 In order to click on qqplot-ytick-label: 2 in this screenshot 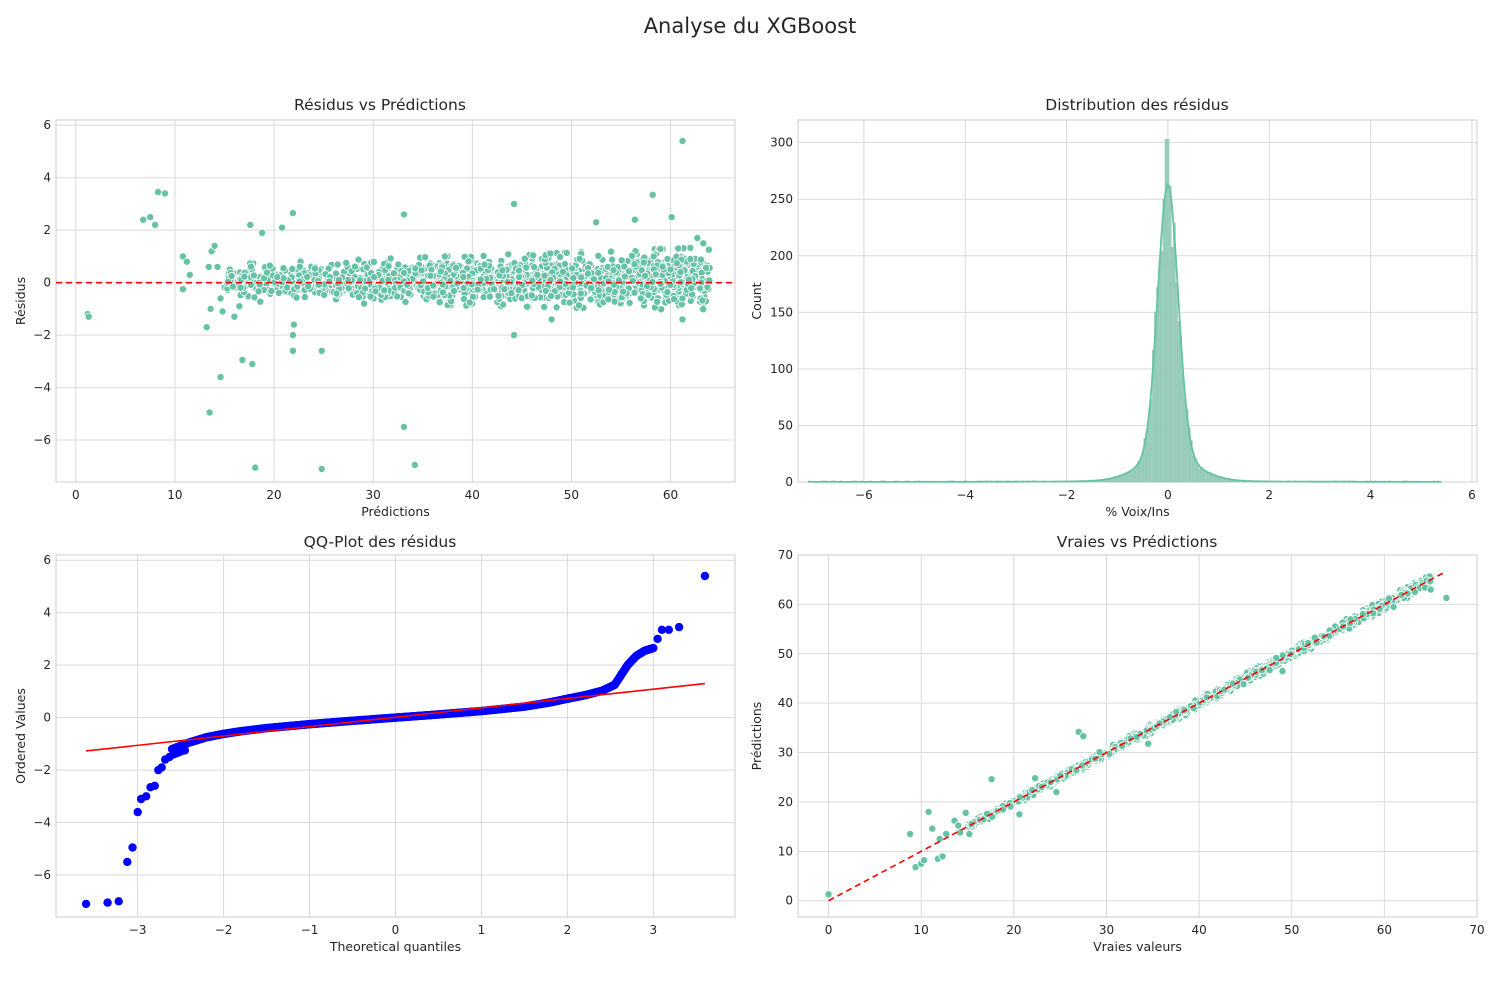, I will do `click(47, 665)`.